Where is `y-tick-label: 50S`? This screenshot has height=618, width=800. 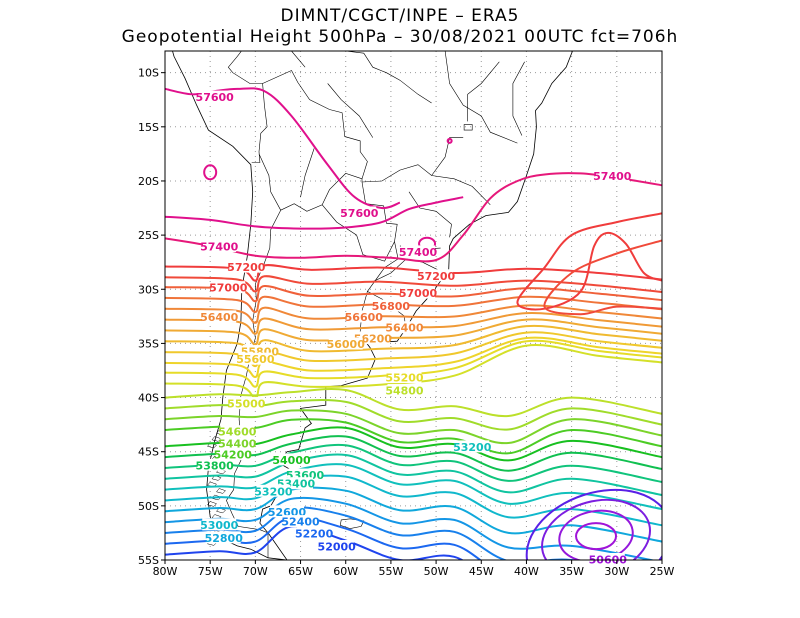 y-tick-label: 50S is located at coordinates (148, 506).